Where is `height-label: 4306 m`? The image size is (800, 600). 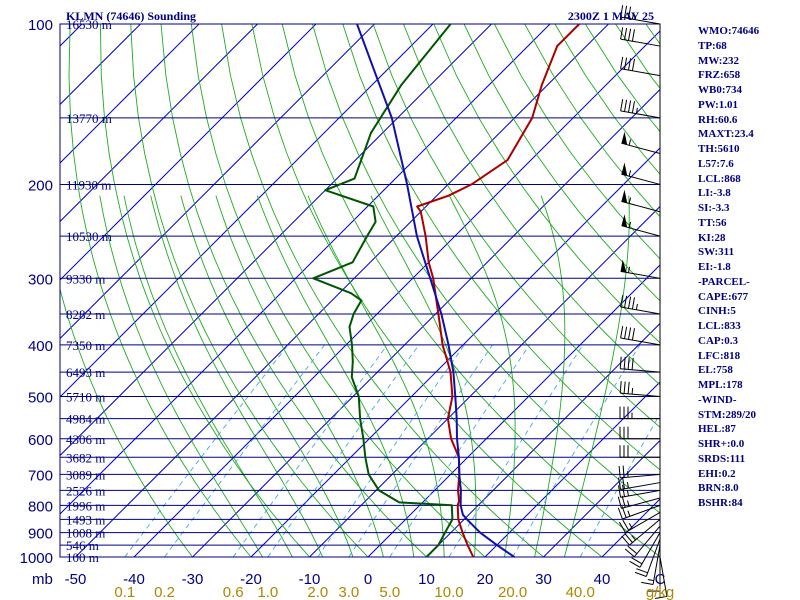
height-label: 4306 m is located at coordinates (85, 439).